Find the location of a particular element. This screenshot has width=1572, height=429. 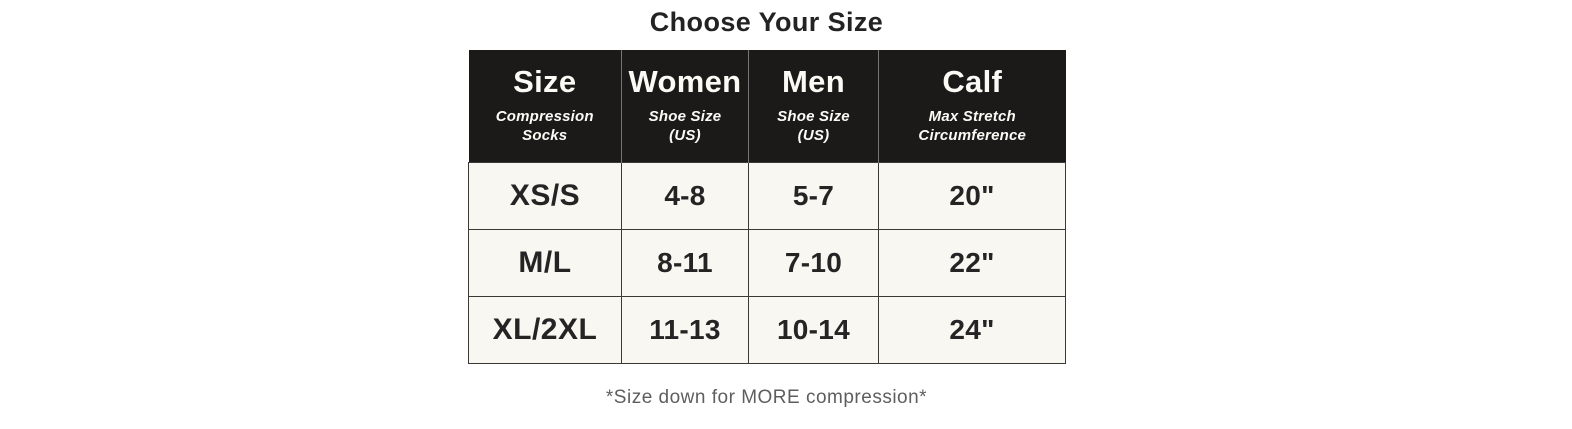

page-title: Choose Your Size is located at coordinates (766, 22).